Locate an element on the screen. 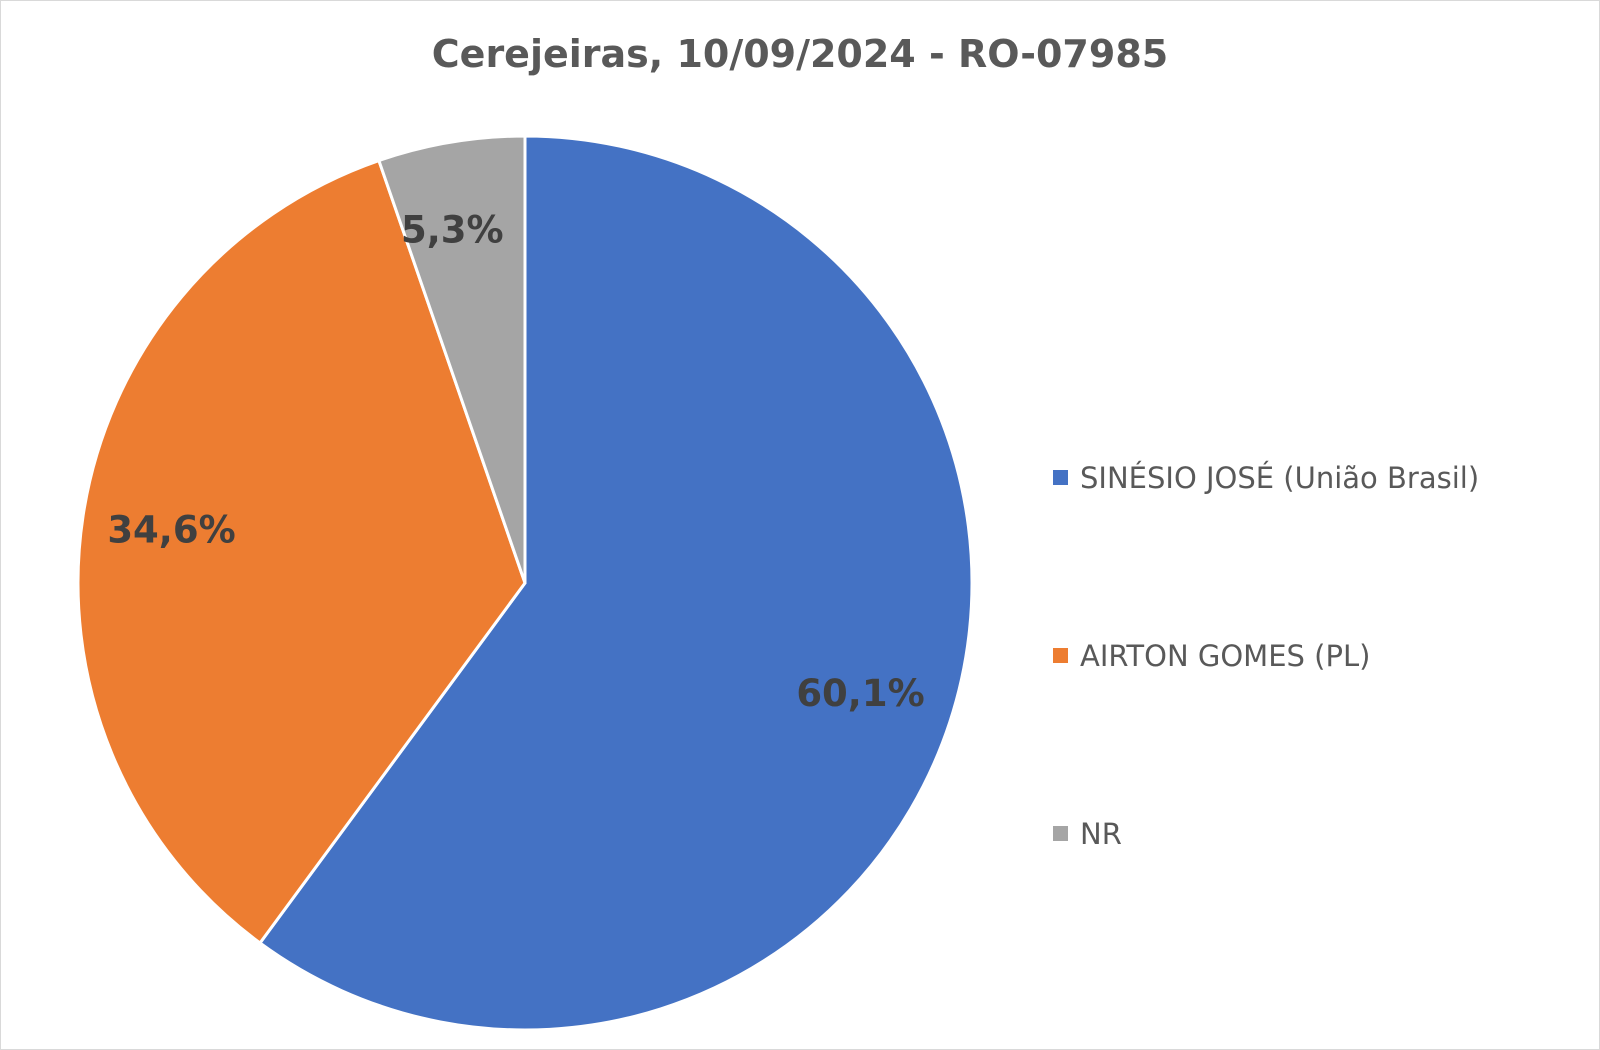  legend-label-3: NR is located at coordinates (1101, 834).